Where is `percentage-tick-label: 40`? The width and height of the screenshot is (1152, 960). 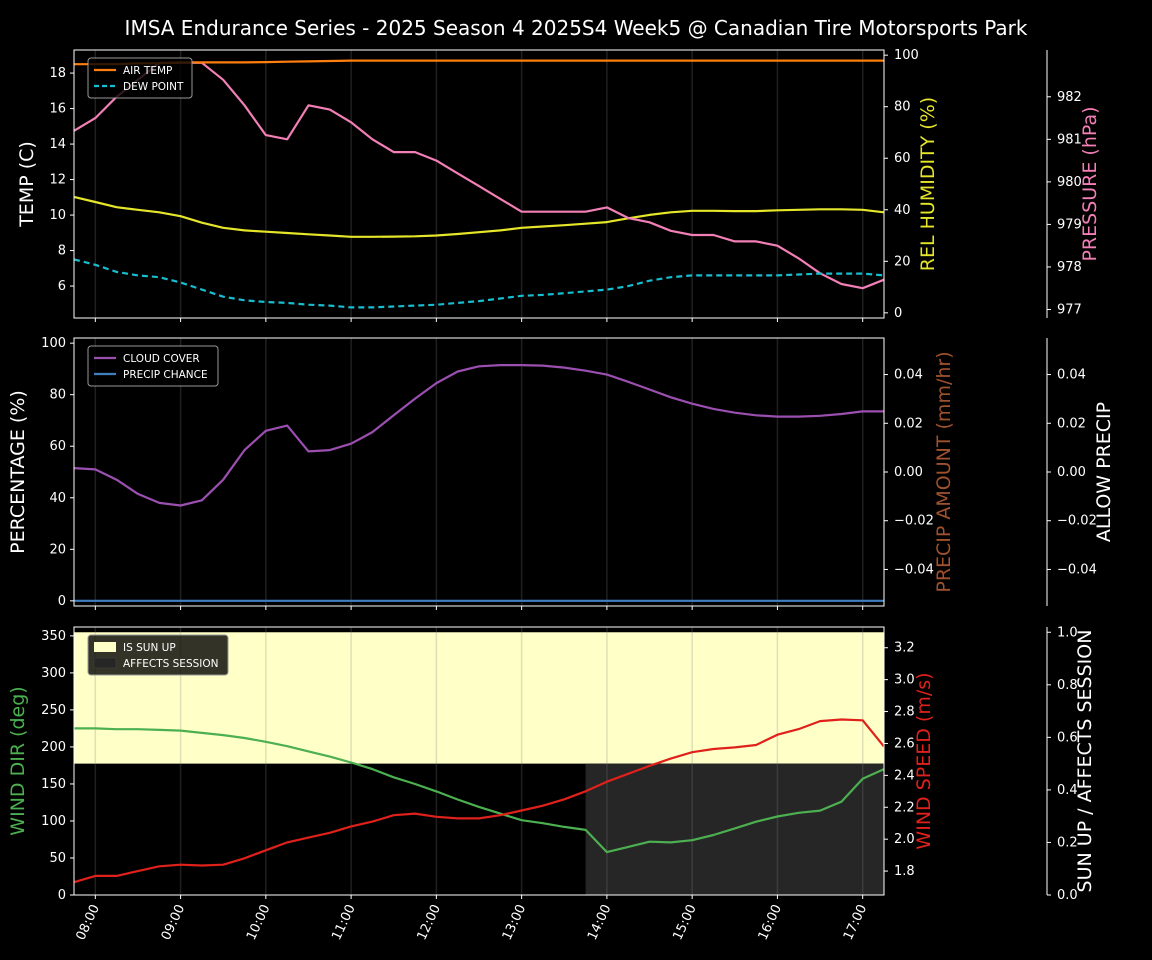 percentage-tick-label: 40 is located at coordinates (57, 498).